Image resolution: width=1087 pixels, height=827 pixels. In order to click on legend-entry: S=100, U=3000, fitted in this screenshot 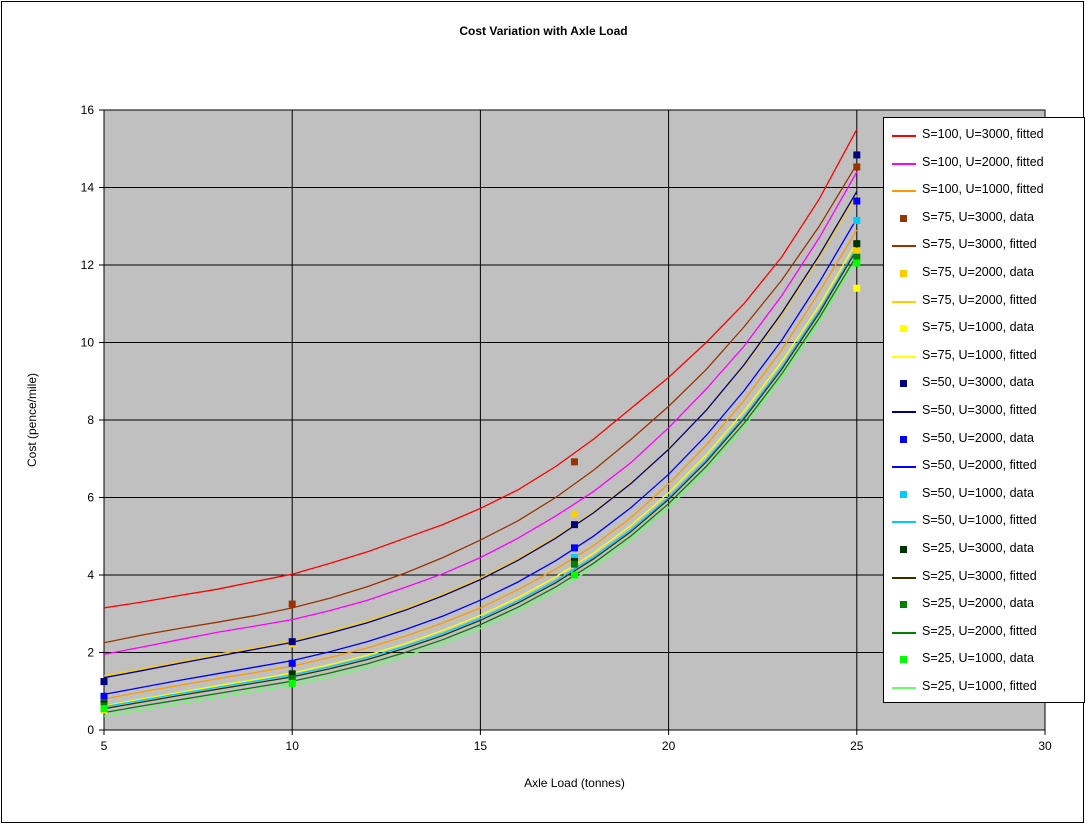, I will do `click(984, 136)`.